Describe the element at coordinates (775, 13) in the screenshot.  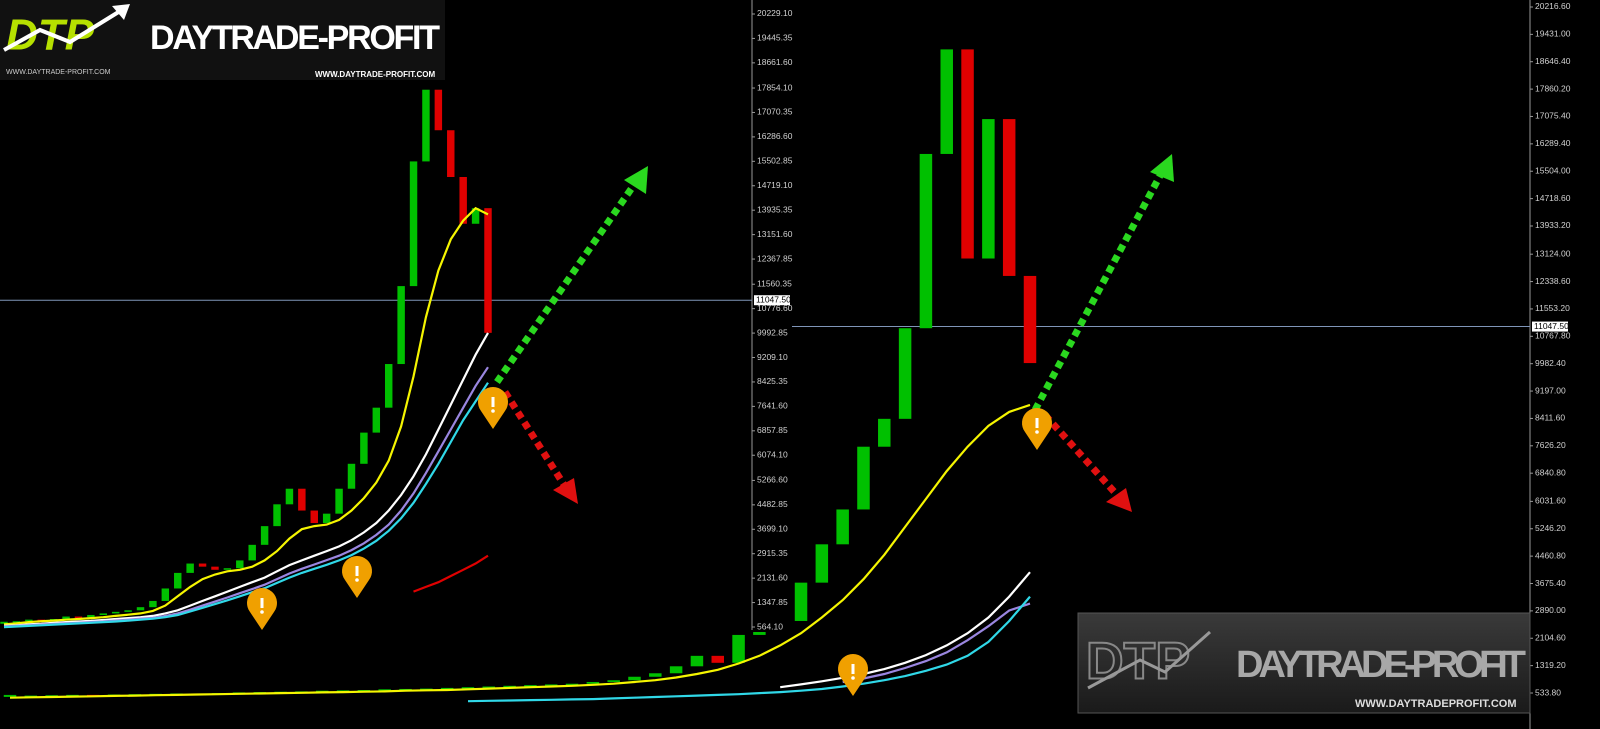
I see `y-tick-label: 20229.10` at that location.